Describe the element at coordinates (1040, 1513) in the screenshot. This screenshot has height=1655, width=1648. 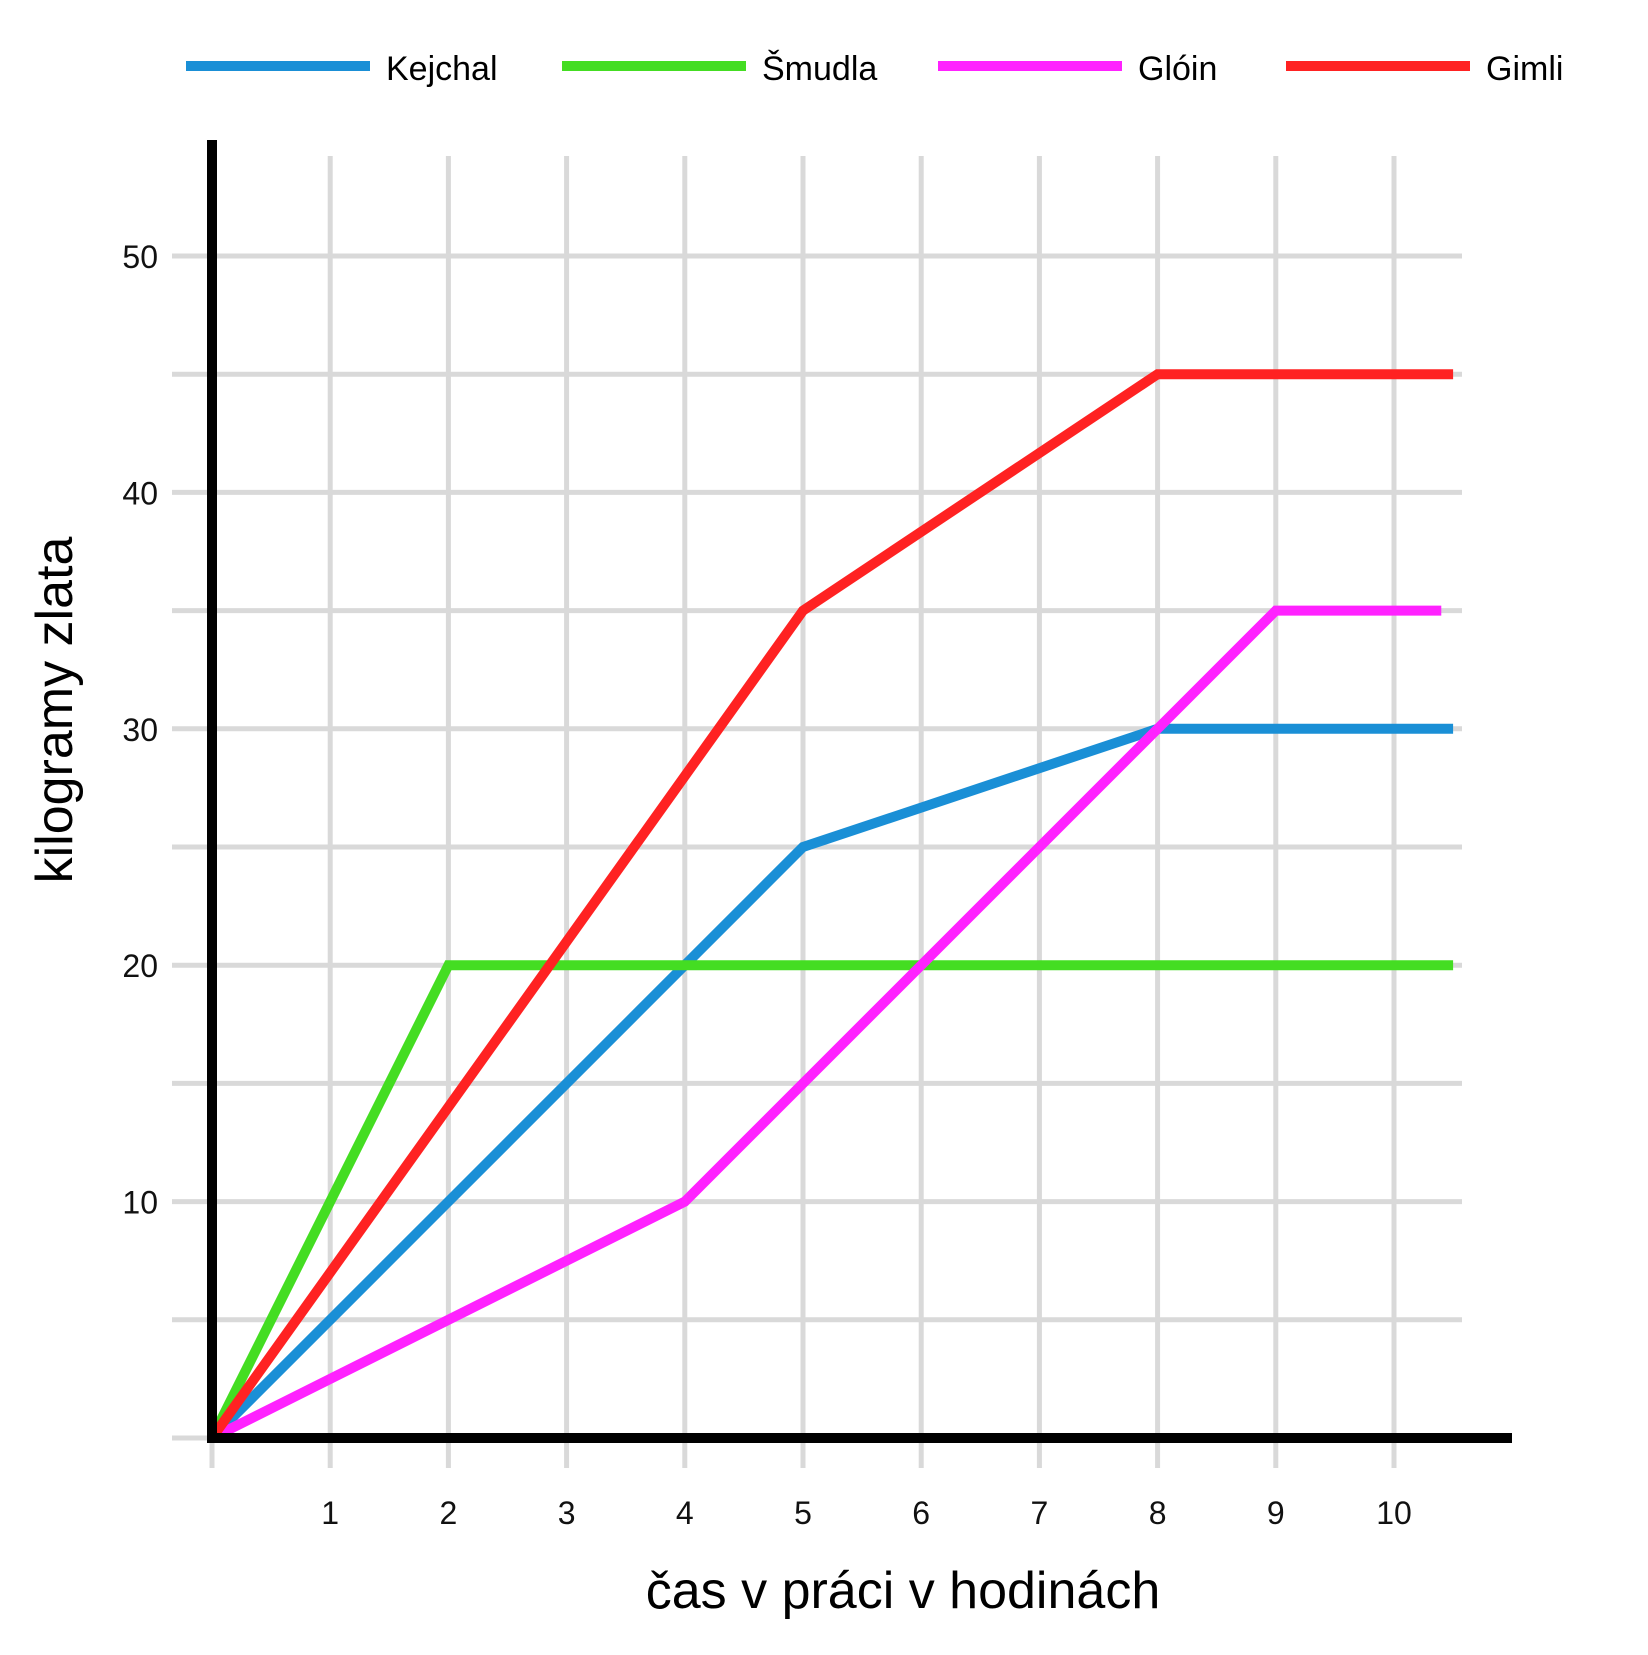
I see `x-tick-label: 7` at that location.